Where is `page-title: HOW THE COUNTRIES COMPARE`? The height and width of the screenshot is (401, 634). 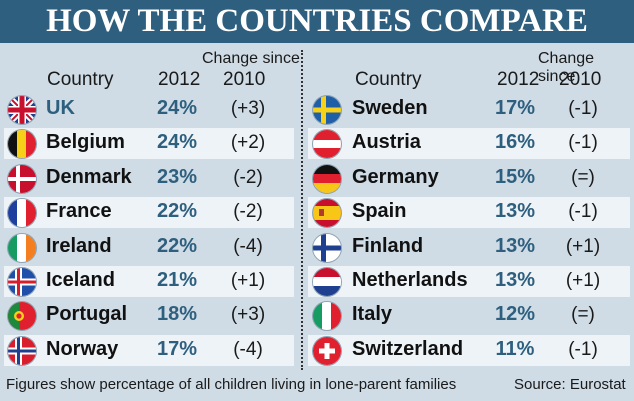 page-title: HOW THE COUNTRIES COMPARE is located at coordinates (317, 21).